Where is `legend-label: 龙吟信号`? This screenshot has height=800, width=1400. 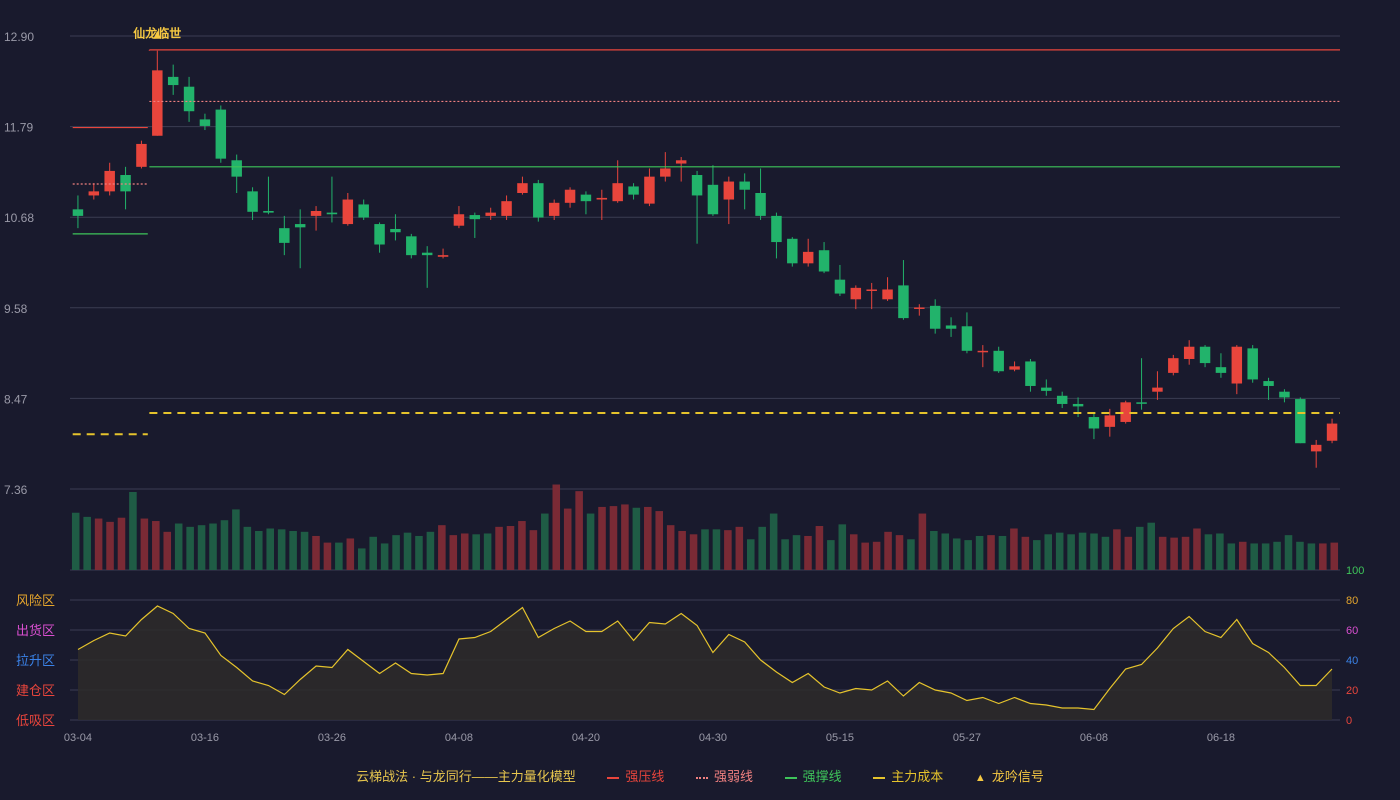
legend-label: 龙吟信号 is located at coordinates (1017, 776).